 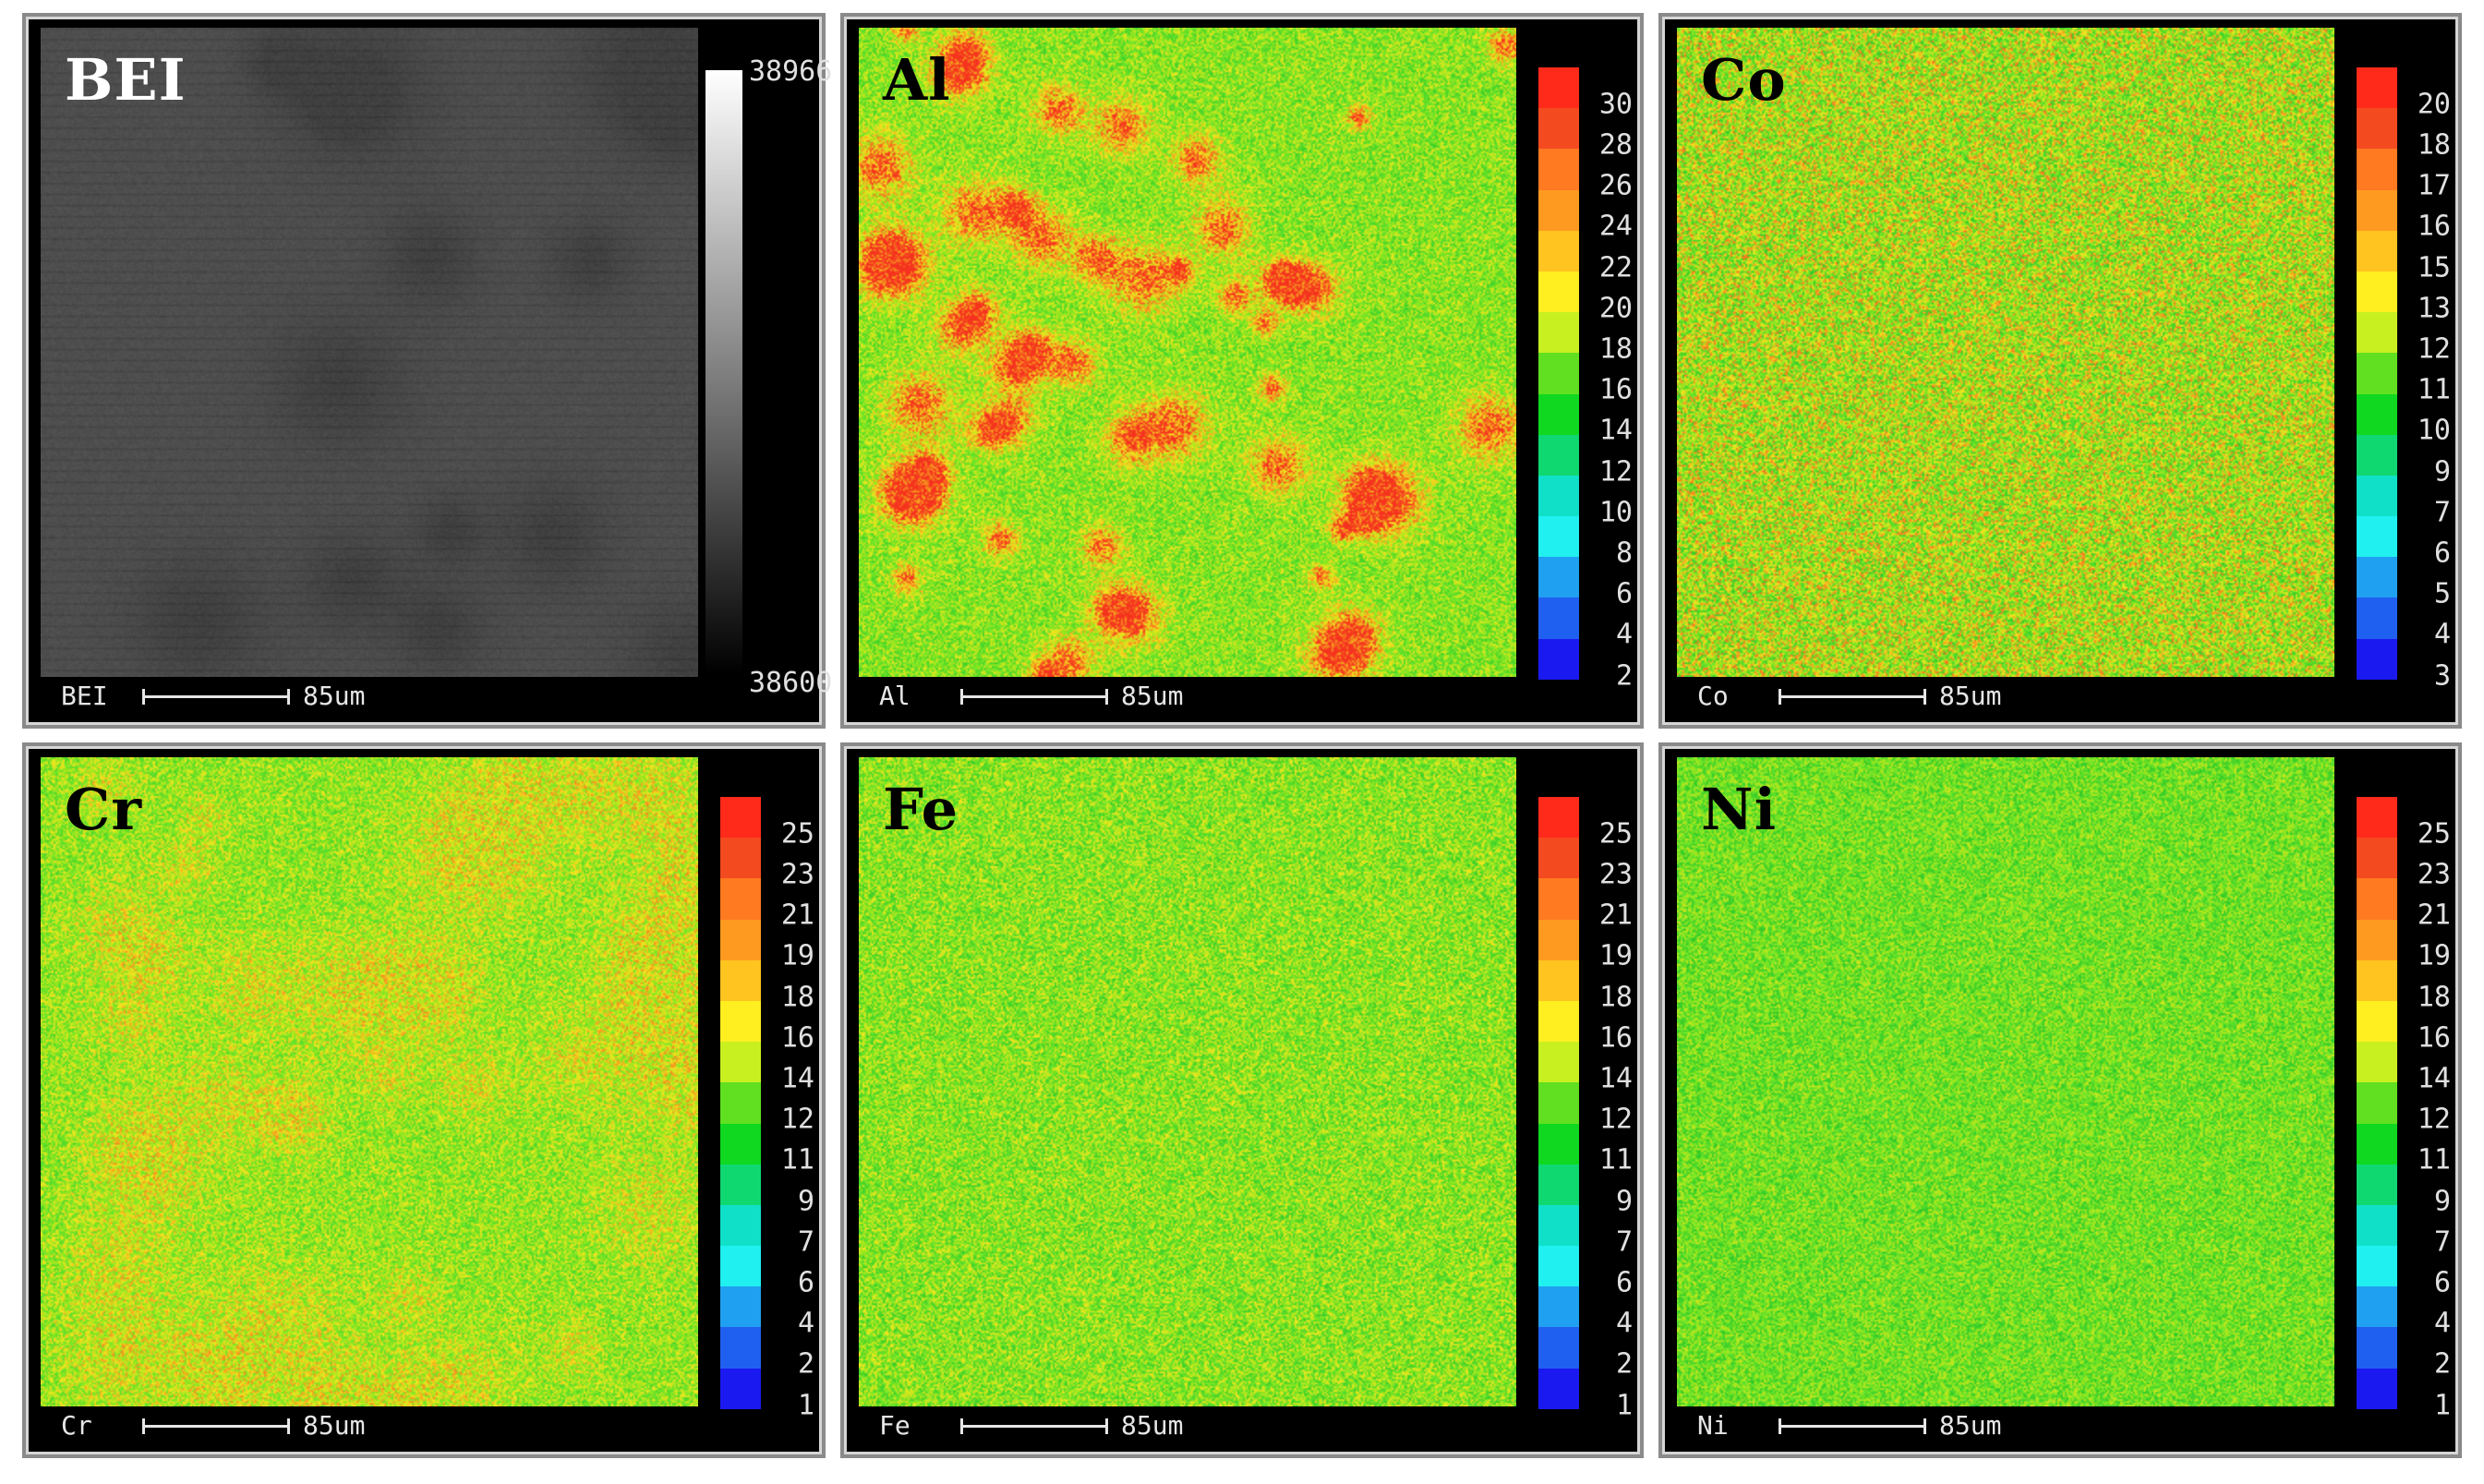 What do you see at coordinates (894, 1425) in the screenshot?
I see `footer-name: Fe` at bounding box center [894, 1425].